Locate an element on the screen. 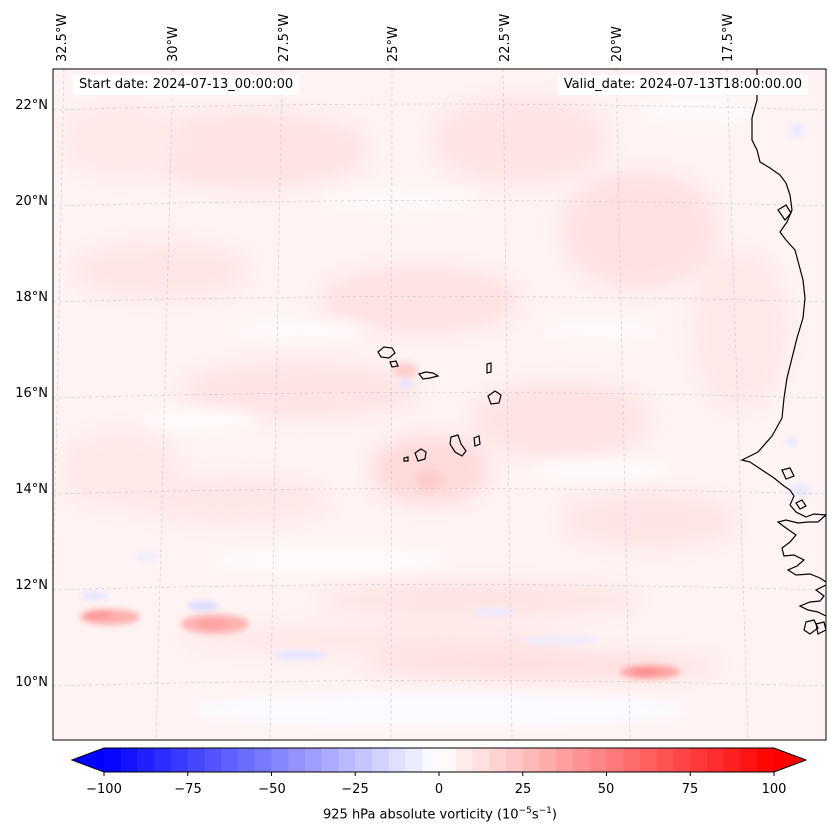 The width and height of the screenshot is (837, 839). lat-label-18n: 18°N is located at coordinates (31, 297).